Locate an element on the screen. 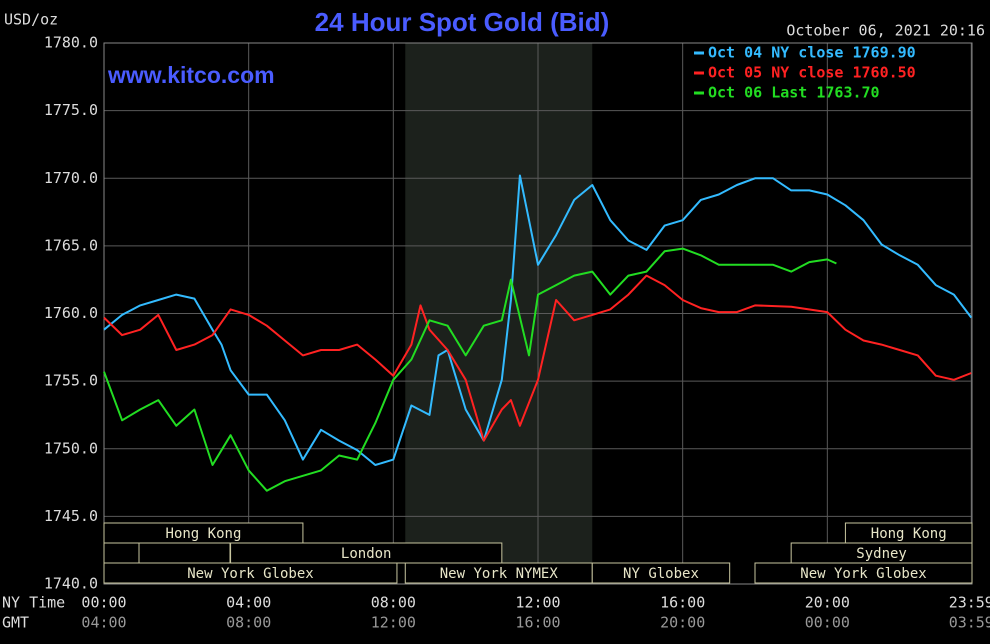 The height and width of the screenshot is (644, 990). gmt-tick-label: 03:59 is located at coordinates (969, 623).